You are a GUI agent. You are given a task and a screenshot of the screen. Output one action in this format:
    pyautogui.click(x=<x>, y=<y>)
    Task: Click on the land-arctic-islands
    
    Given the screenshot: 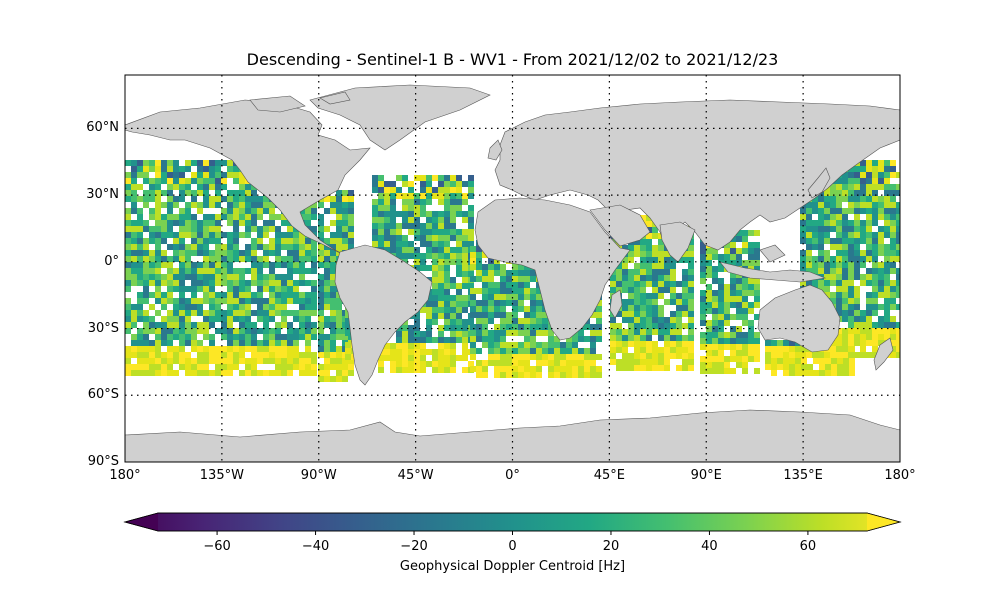 What is the action you would take?
    pyautogui.click(x=300, y=102)
    